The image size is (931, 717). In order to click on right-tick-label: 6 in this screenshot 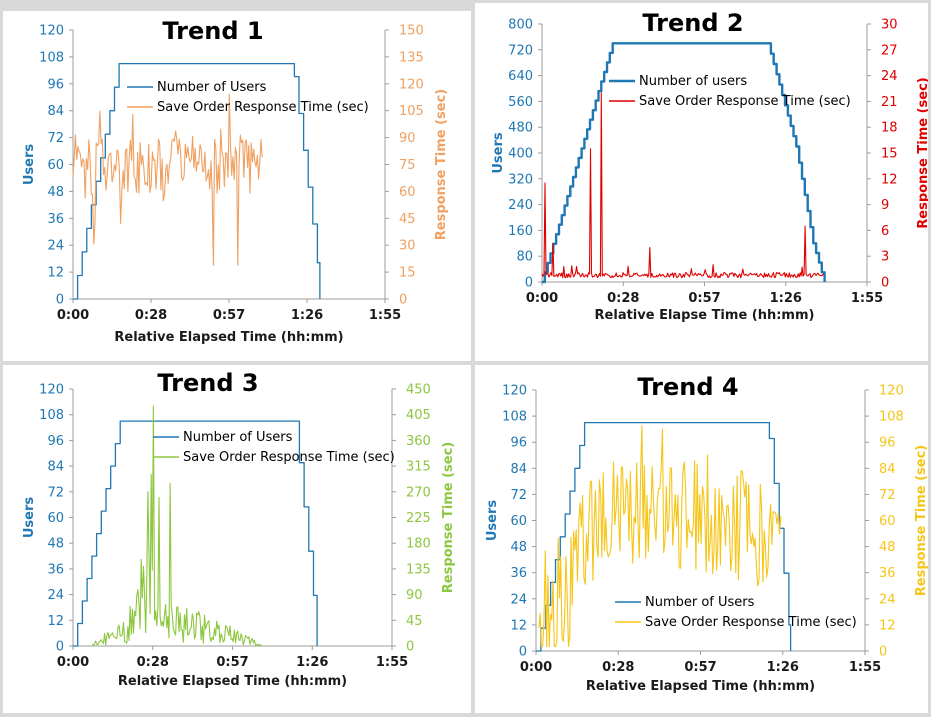, I will do `click(885, 231)`.